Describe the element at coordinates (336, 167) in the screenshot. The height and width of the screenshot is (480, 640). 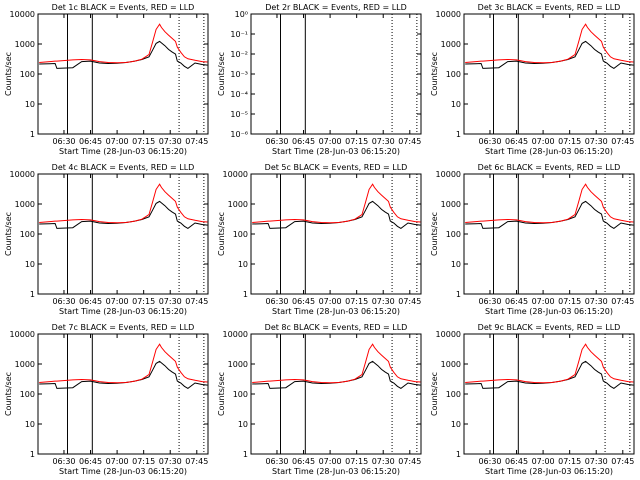
I see `panel-title: Det 5c BLACK = Events, RED = LLD` at that location.